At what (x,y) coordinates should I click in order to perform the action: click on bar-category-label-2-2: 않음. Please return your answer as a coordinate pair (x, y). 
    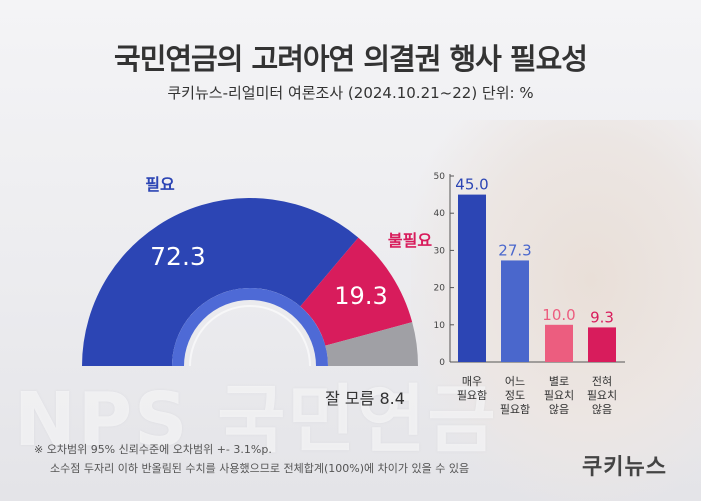
    Looking at the image, I should click on (559, 409).